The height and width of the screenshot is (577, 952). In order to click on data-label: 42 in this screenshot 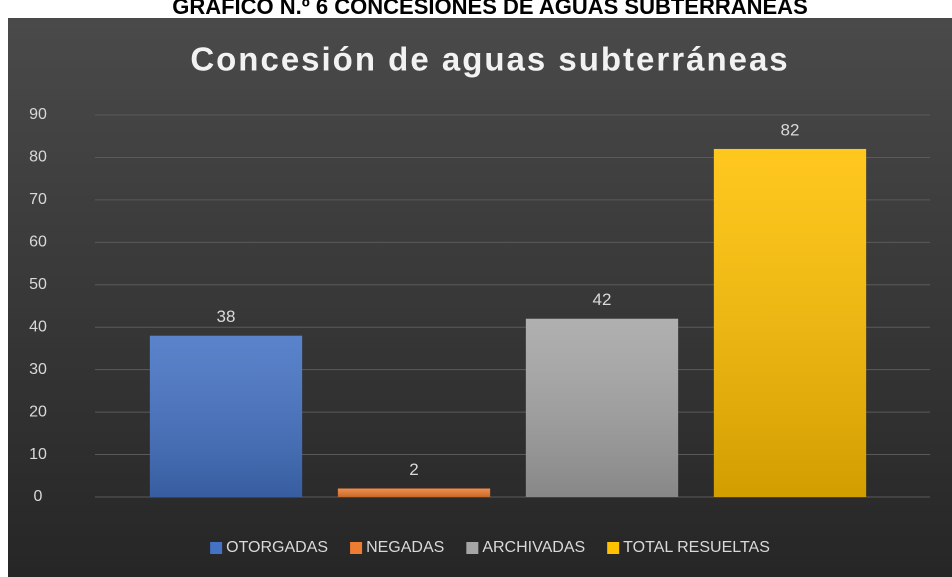, I will do `click(602, 299)`.